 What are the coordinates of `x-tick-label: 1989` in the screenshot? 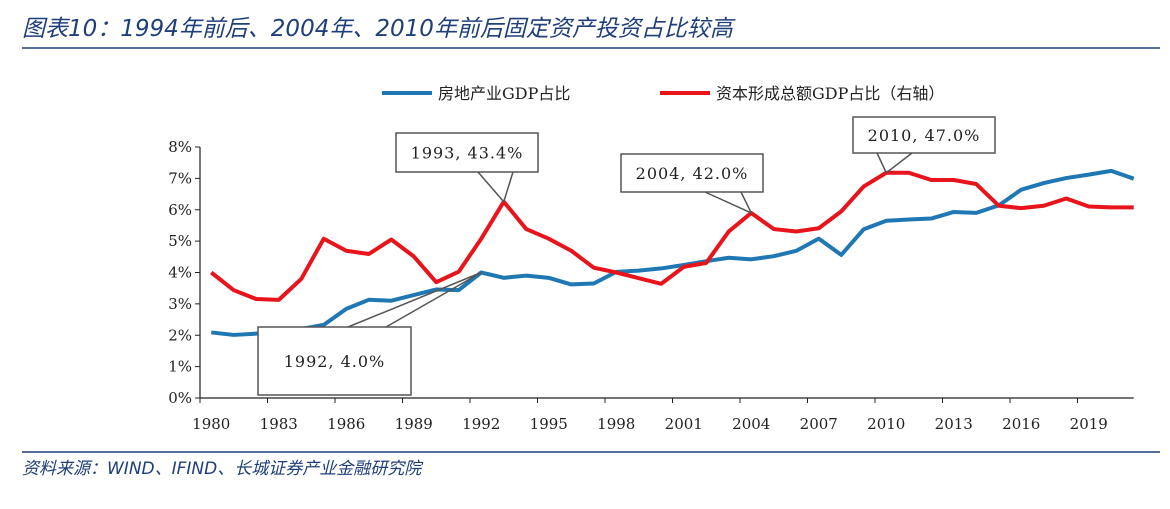 It's located at (414, 424).